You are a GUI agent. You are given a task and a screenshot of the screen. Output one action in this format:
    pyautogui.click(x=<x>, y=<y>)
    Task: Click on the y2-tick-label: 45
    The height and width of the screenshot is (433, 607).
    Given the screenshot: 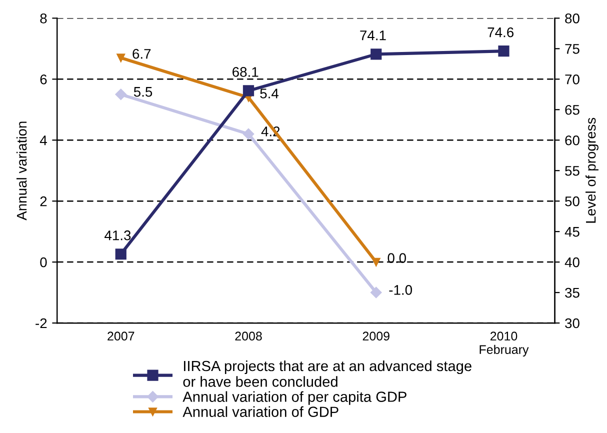 What is the action you would take?
    pyautogui.click(x=572, y=232)
    